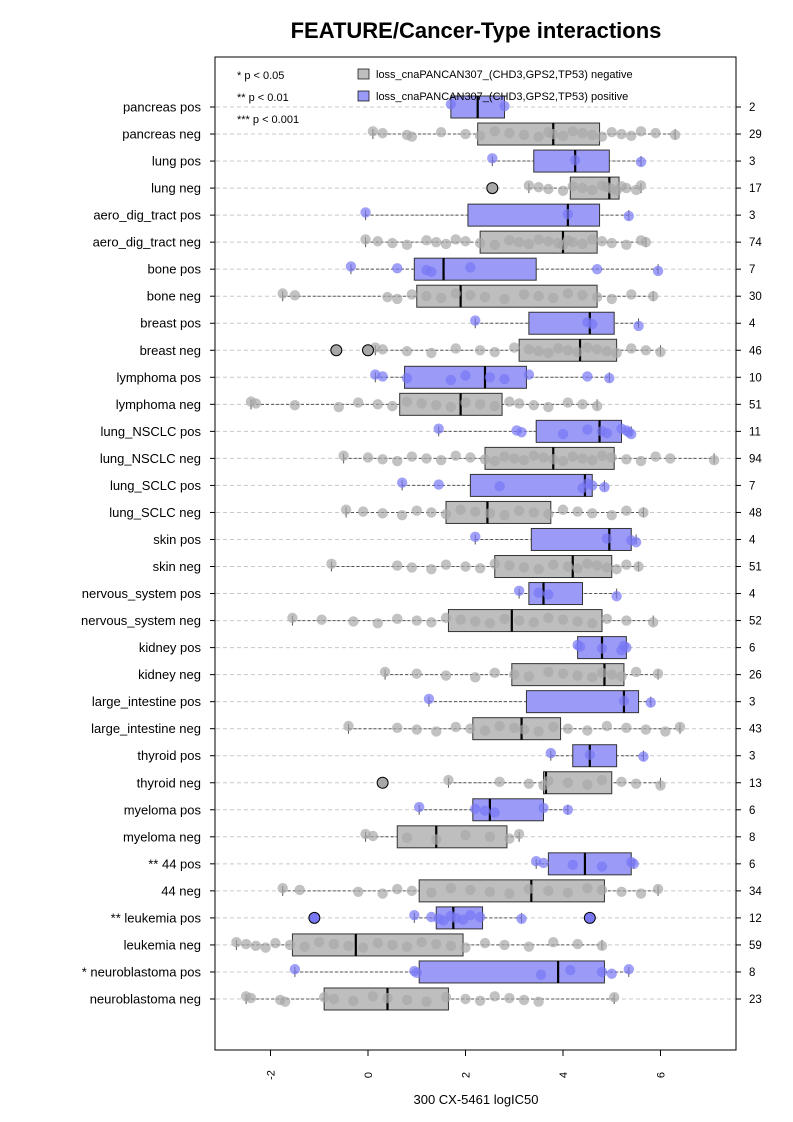  I want to click on group-count: 12, so click(755, 919).